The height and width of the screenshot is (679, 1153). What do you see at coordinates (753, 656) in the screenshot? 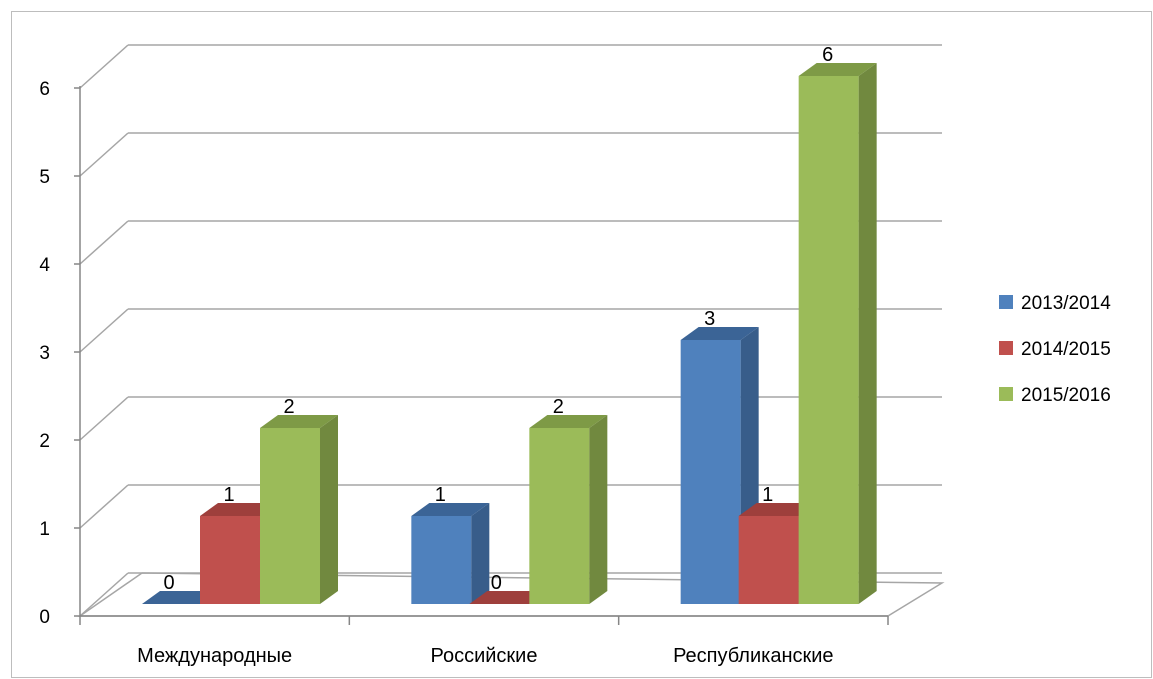
I see `x-tick-label: Республиканские` at bounding box center [753, 656].